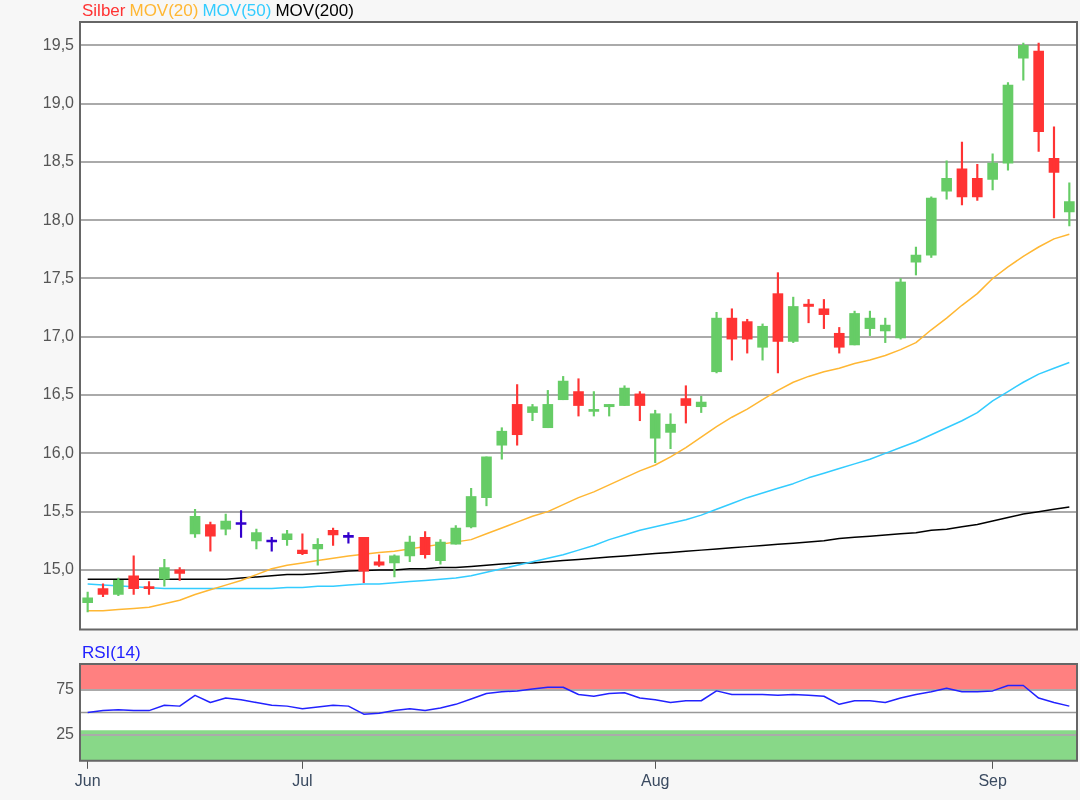 Image resolution: width=1080 pixels, height=800 pixels. I want to click on y-tick-label: 16,0, so click(58, 452).